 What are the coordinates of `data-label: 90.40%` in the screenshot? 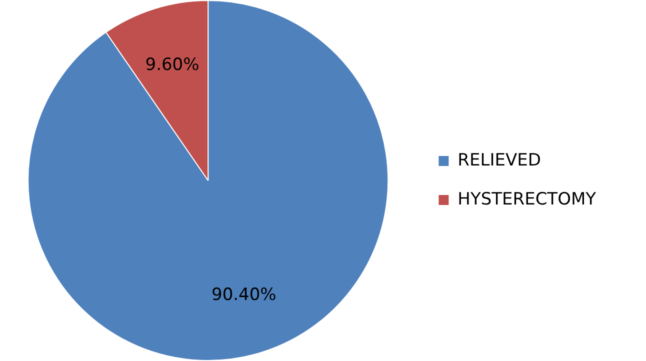 It's located at (243, 295).